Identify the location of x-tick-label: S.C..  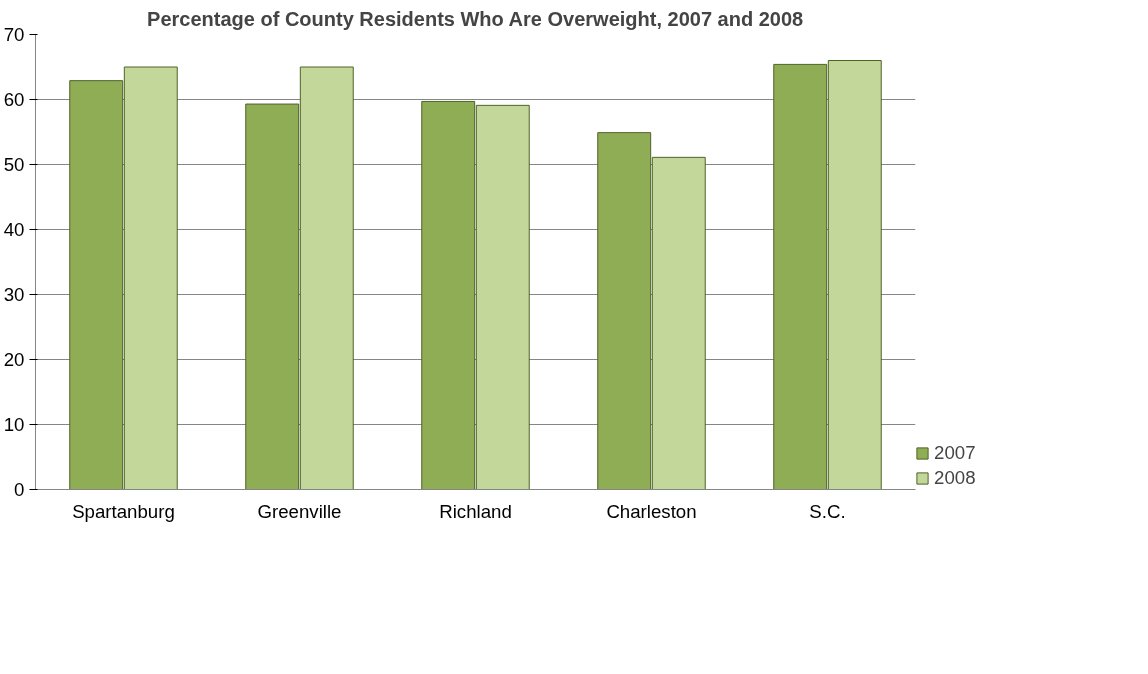
(827, 511).